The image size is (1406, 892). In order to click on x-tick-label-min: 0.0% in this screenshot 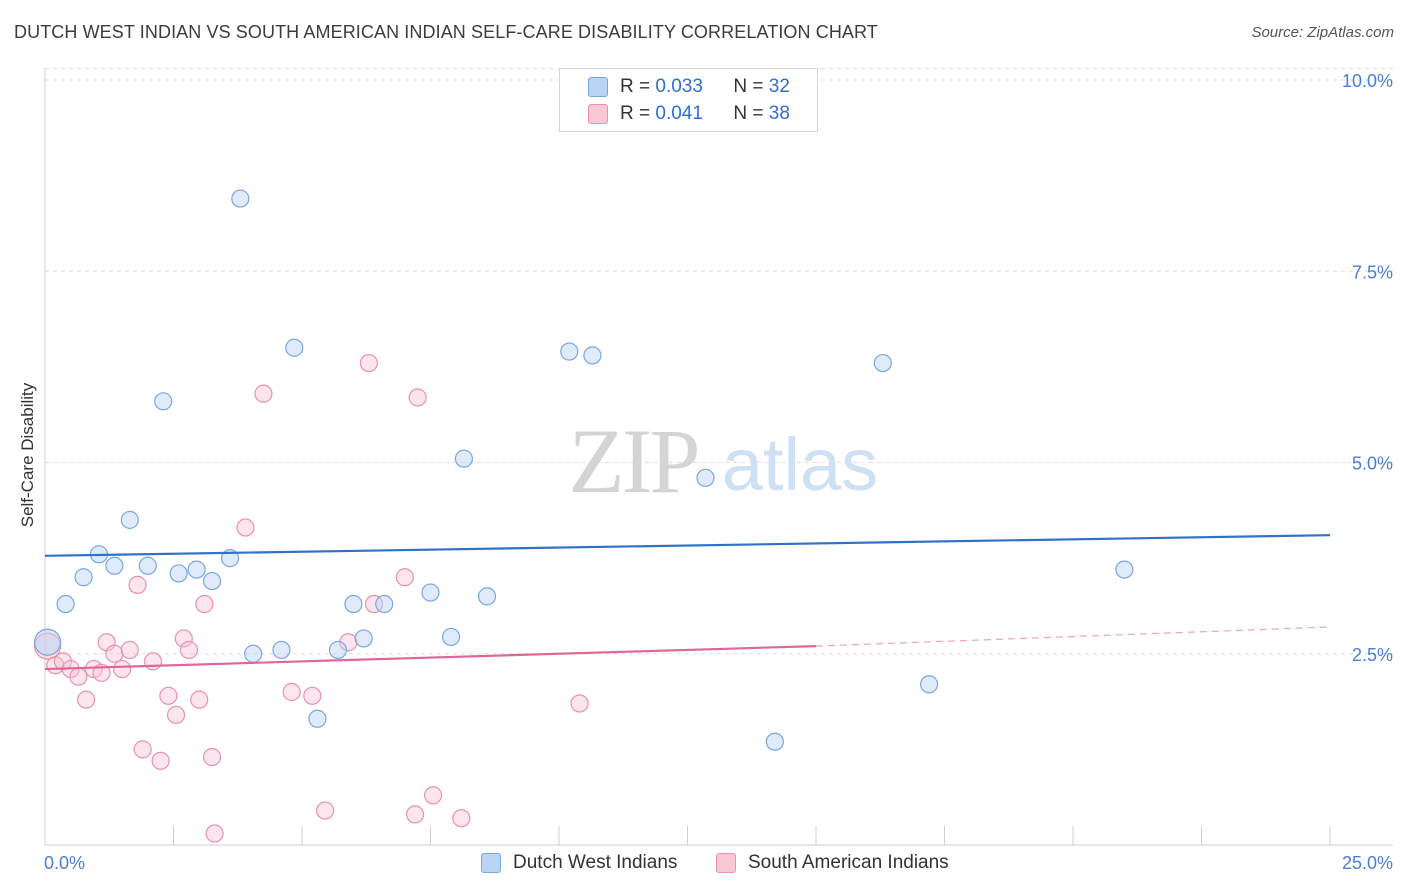, I will do `click(64, 863)`.